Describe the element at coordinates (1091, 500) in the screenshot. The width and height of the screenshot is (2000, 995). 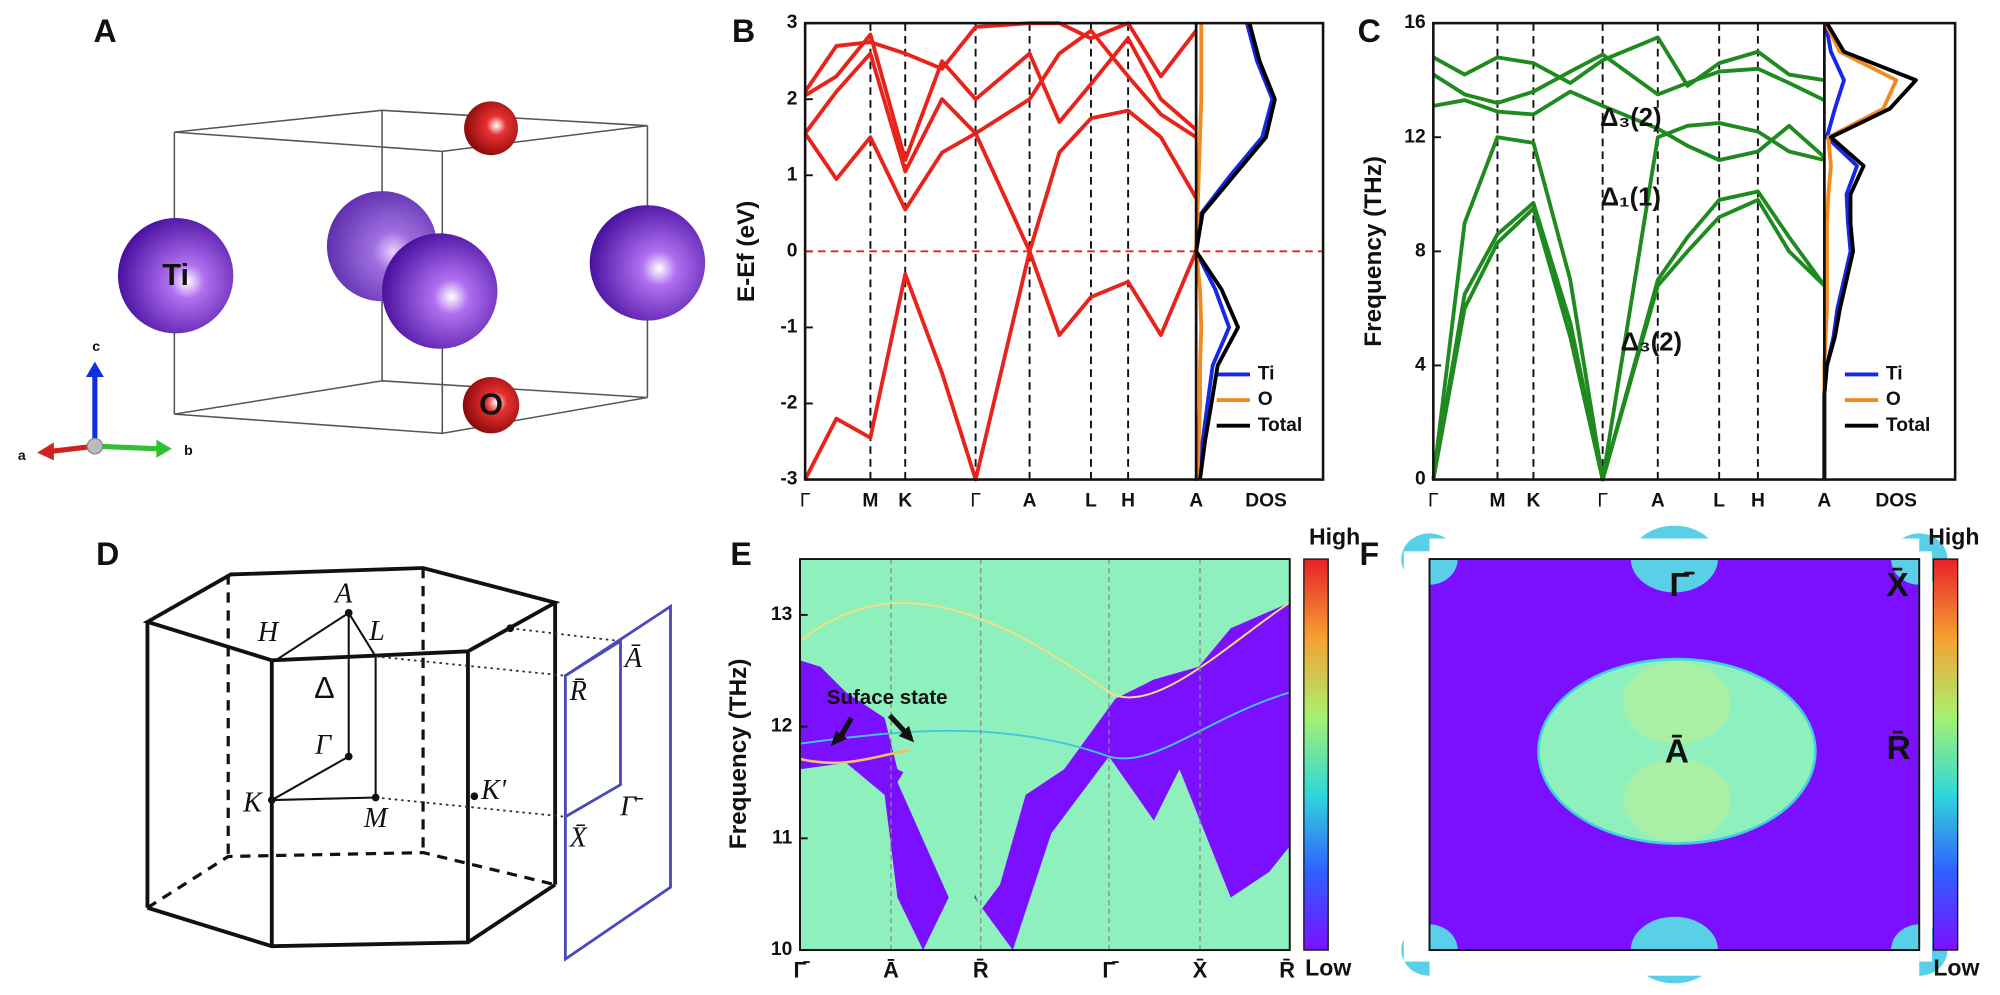
I see `x-tick-label: L` at that location.